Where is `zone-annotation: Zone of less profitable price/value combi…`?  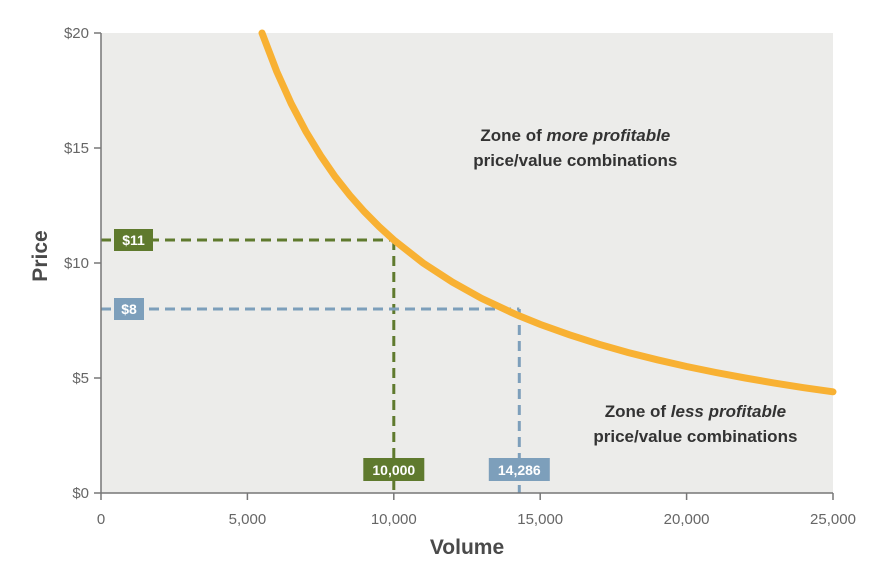
zone-annotation: Zone of less profitable price/value combi… is located at coordinates (695, 424).